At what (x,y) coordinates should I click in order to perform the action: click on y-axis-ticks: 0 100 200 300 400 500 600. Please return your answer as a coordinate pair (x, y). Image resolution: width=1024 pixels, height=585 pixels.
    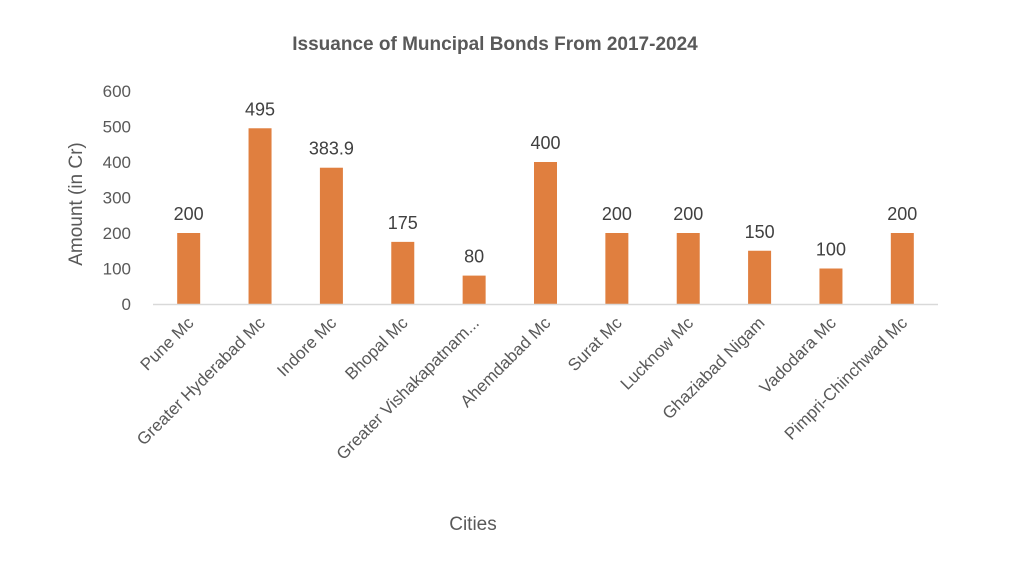
    Looking at the image, I should click on (117, 198).